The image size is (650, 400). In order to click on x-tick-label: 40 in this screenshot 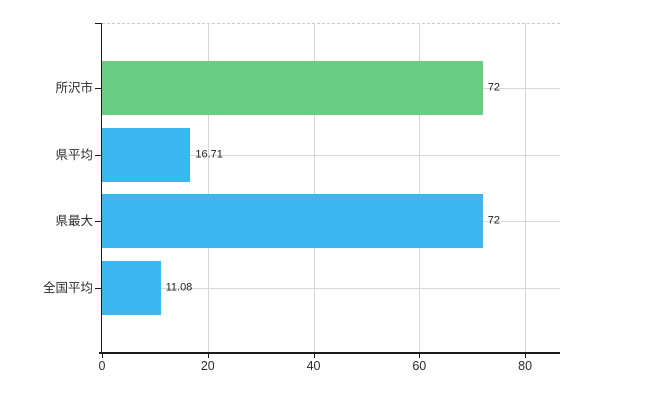, I will do `click(313, 366)`.